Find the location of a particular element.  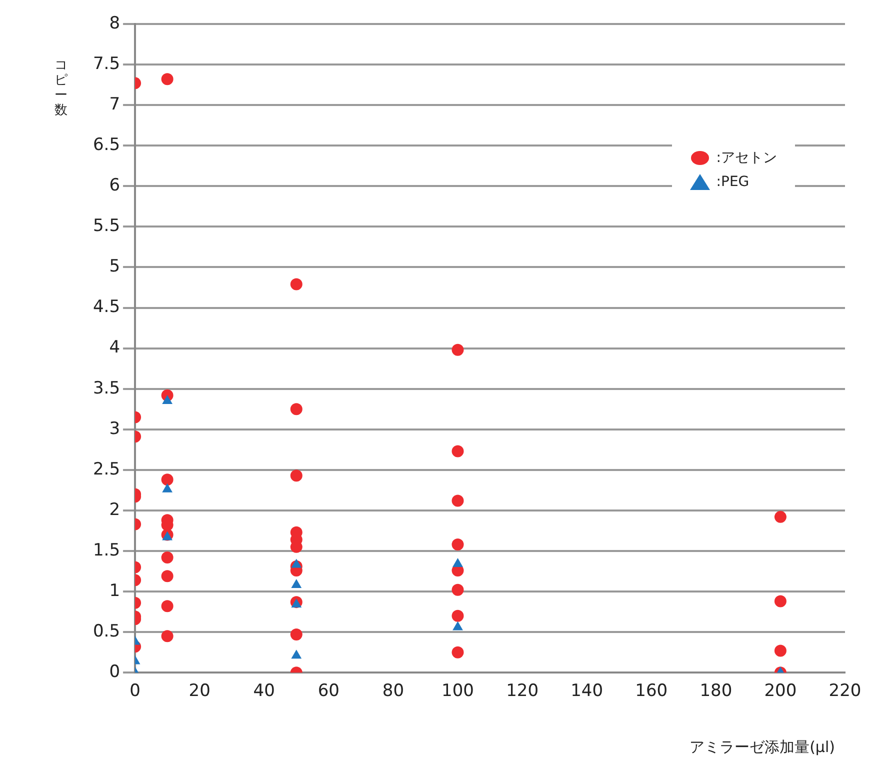

y-tick-label: 3.5 is located at coordinates (106, 388).